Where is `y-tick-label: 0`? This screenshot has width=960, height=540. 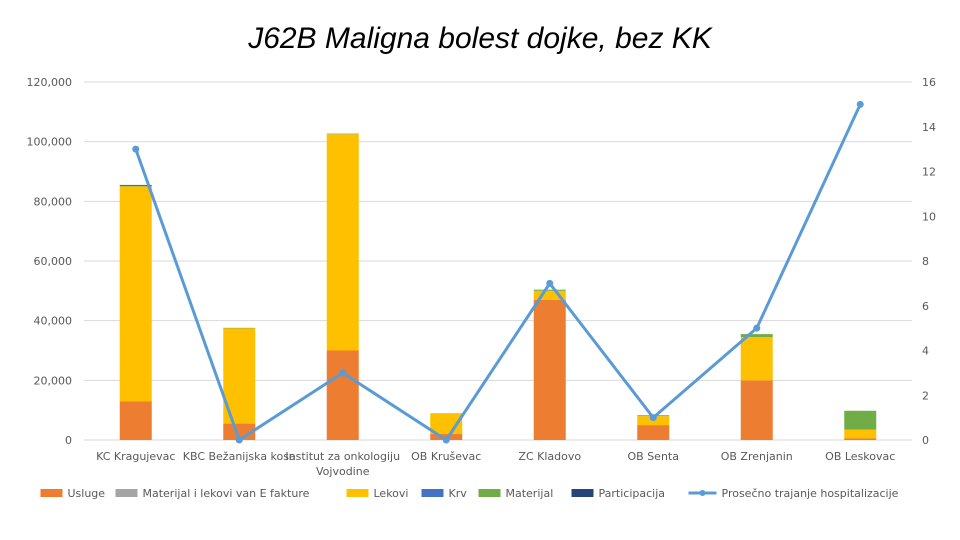 y-tick-label: 0 is located at coordinates (68, 440).